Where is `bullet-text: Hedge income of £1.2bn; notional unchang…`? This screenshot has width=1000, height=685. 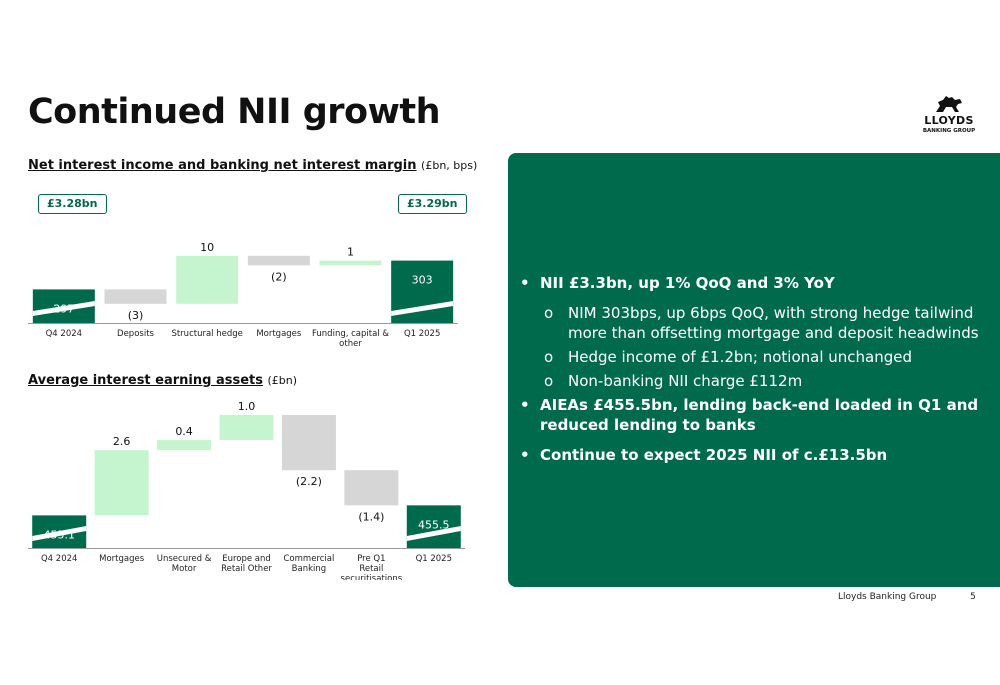 bullet-text: Hedge income of £1.2bn; notional unchang… is located at coordinates (740, 357).